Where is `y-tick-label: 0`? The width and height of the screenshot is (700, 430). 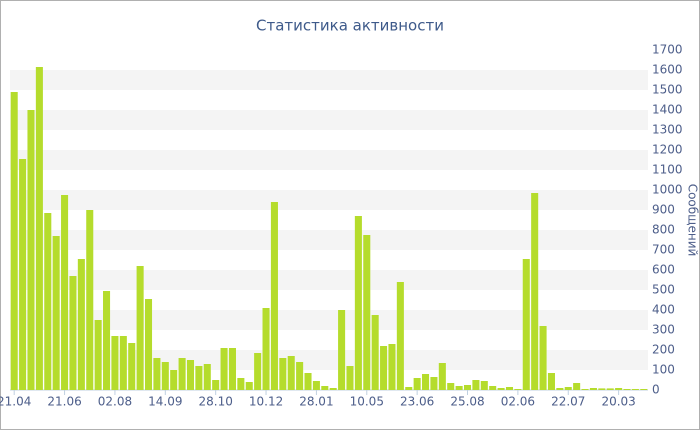
y-tick-label: 0 is located at coordinates (656, 390).